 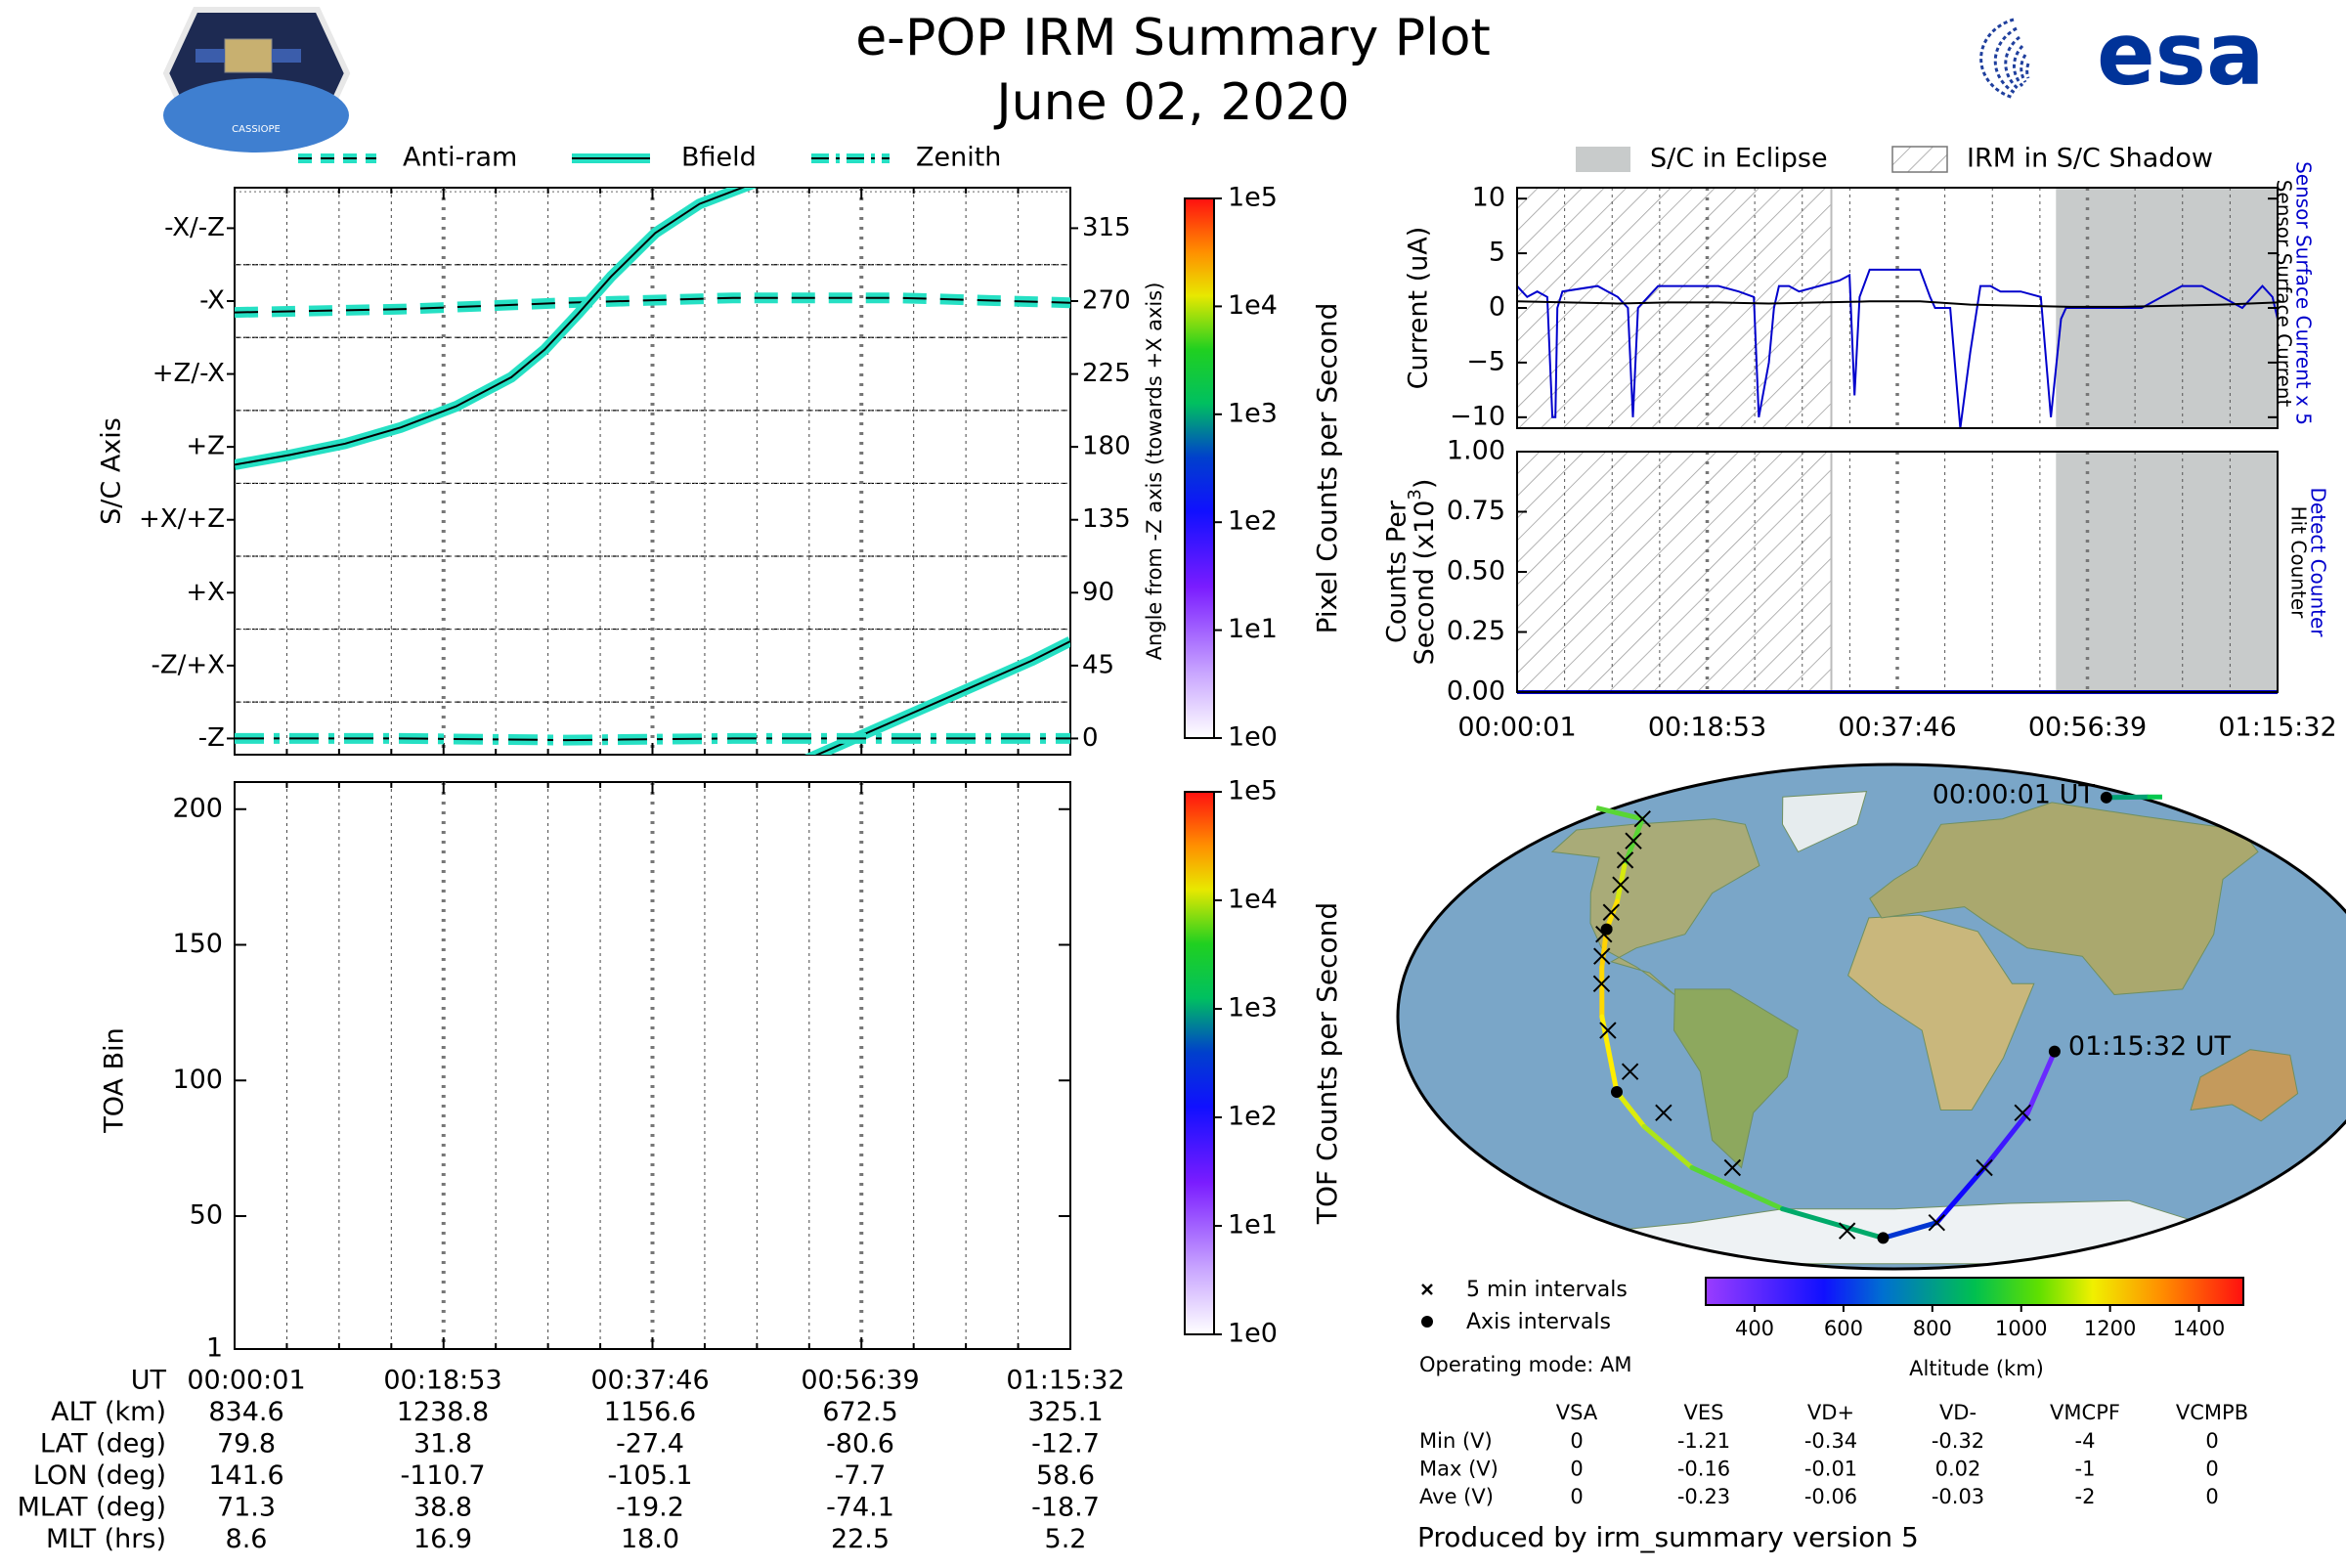 I want to click on shadow-legend-label: IRM in S/C Shadow, so click(x=2090, y=159).